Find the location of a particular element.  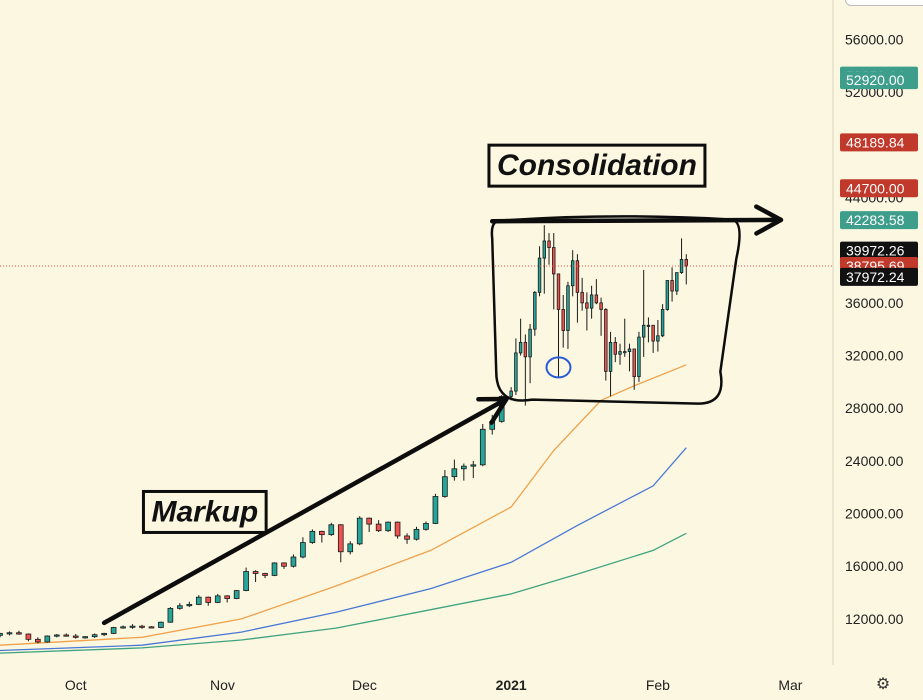

consolidation-box is located at coordinates (597, 165).